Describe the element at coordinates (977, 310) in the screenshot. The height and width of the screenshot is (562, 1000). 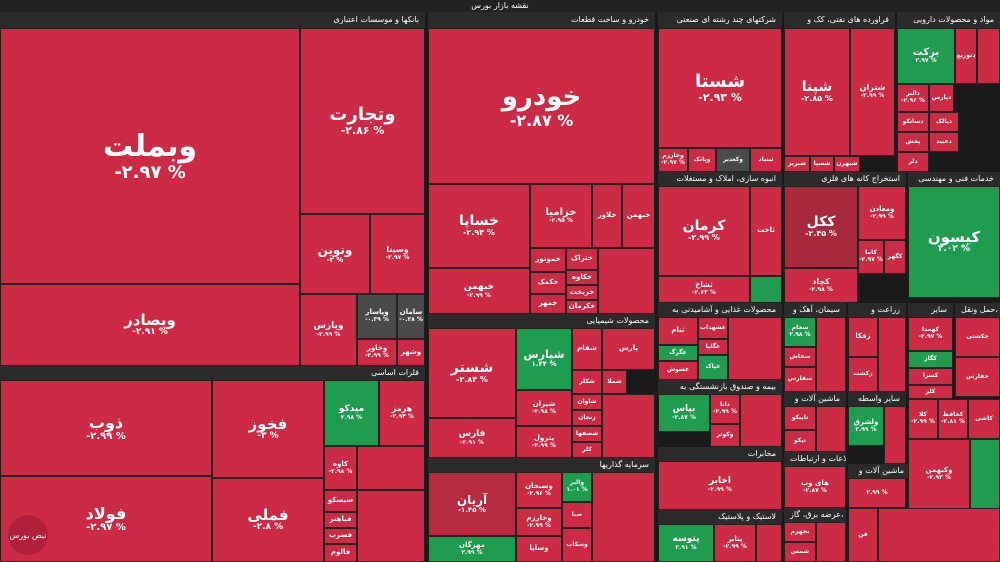
I see `sector-header: حمل ونقل،` at that location.